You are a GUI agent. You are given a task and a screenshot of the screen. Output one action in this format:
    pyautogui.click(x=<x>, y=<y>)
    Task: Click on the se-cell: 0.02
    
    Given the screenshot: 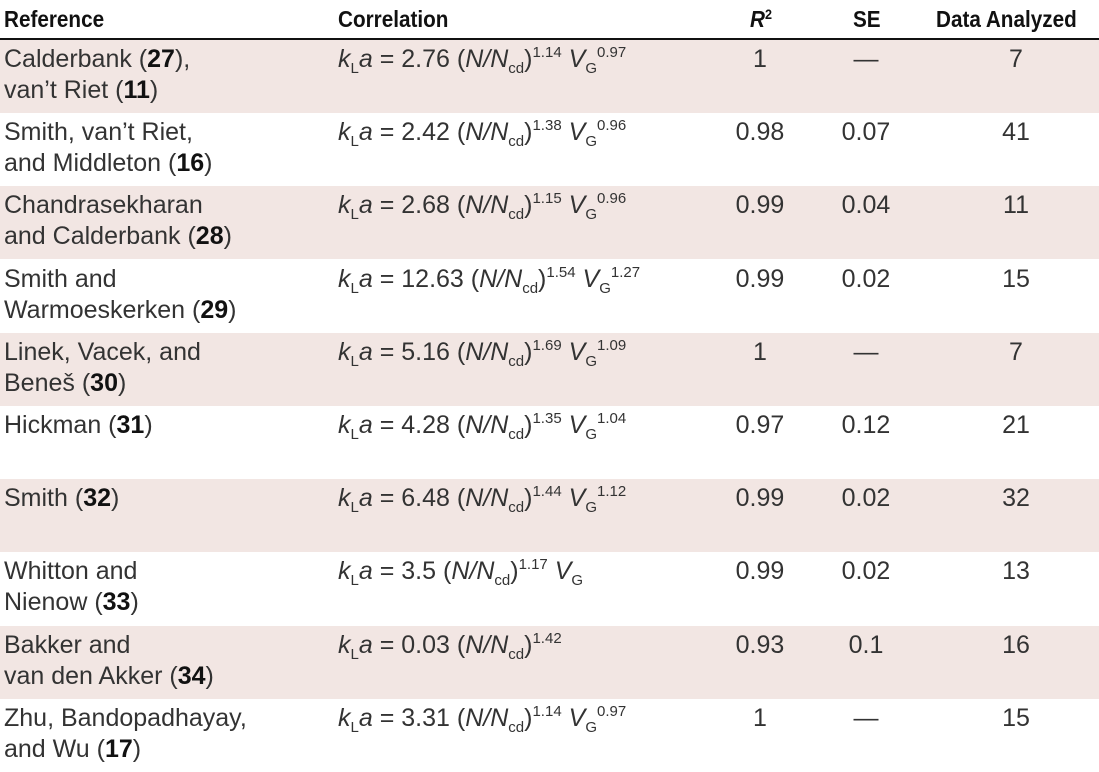 What is the action you would take?
    pyautogui.click(x=866, y=498)
    